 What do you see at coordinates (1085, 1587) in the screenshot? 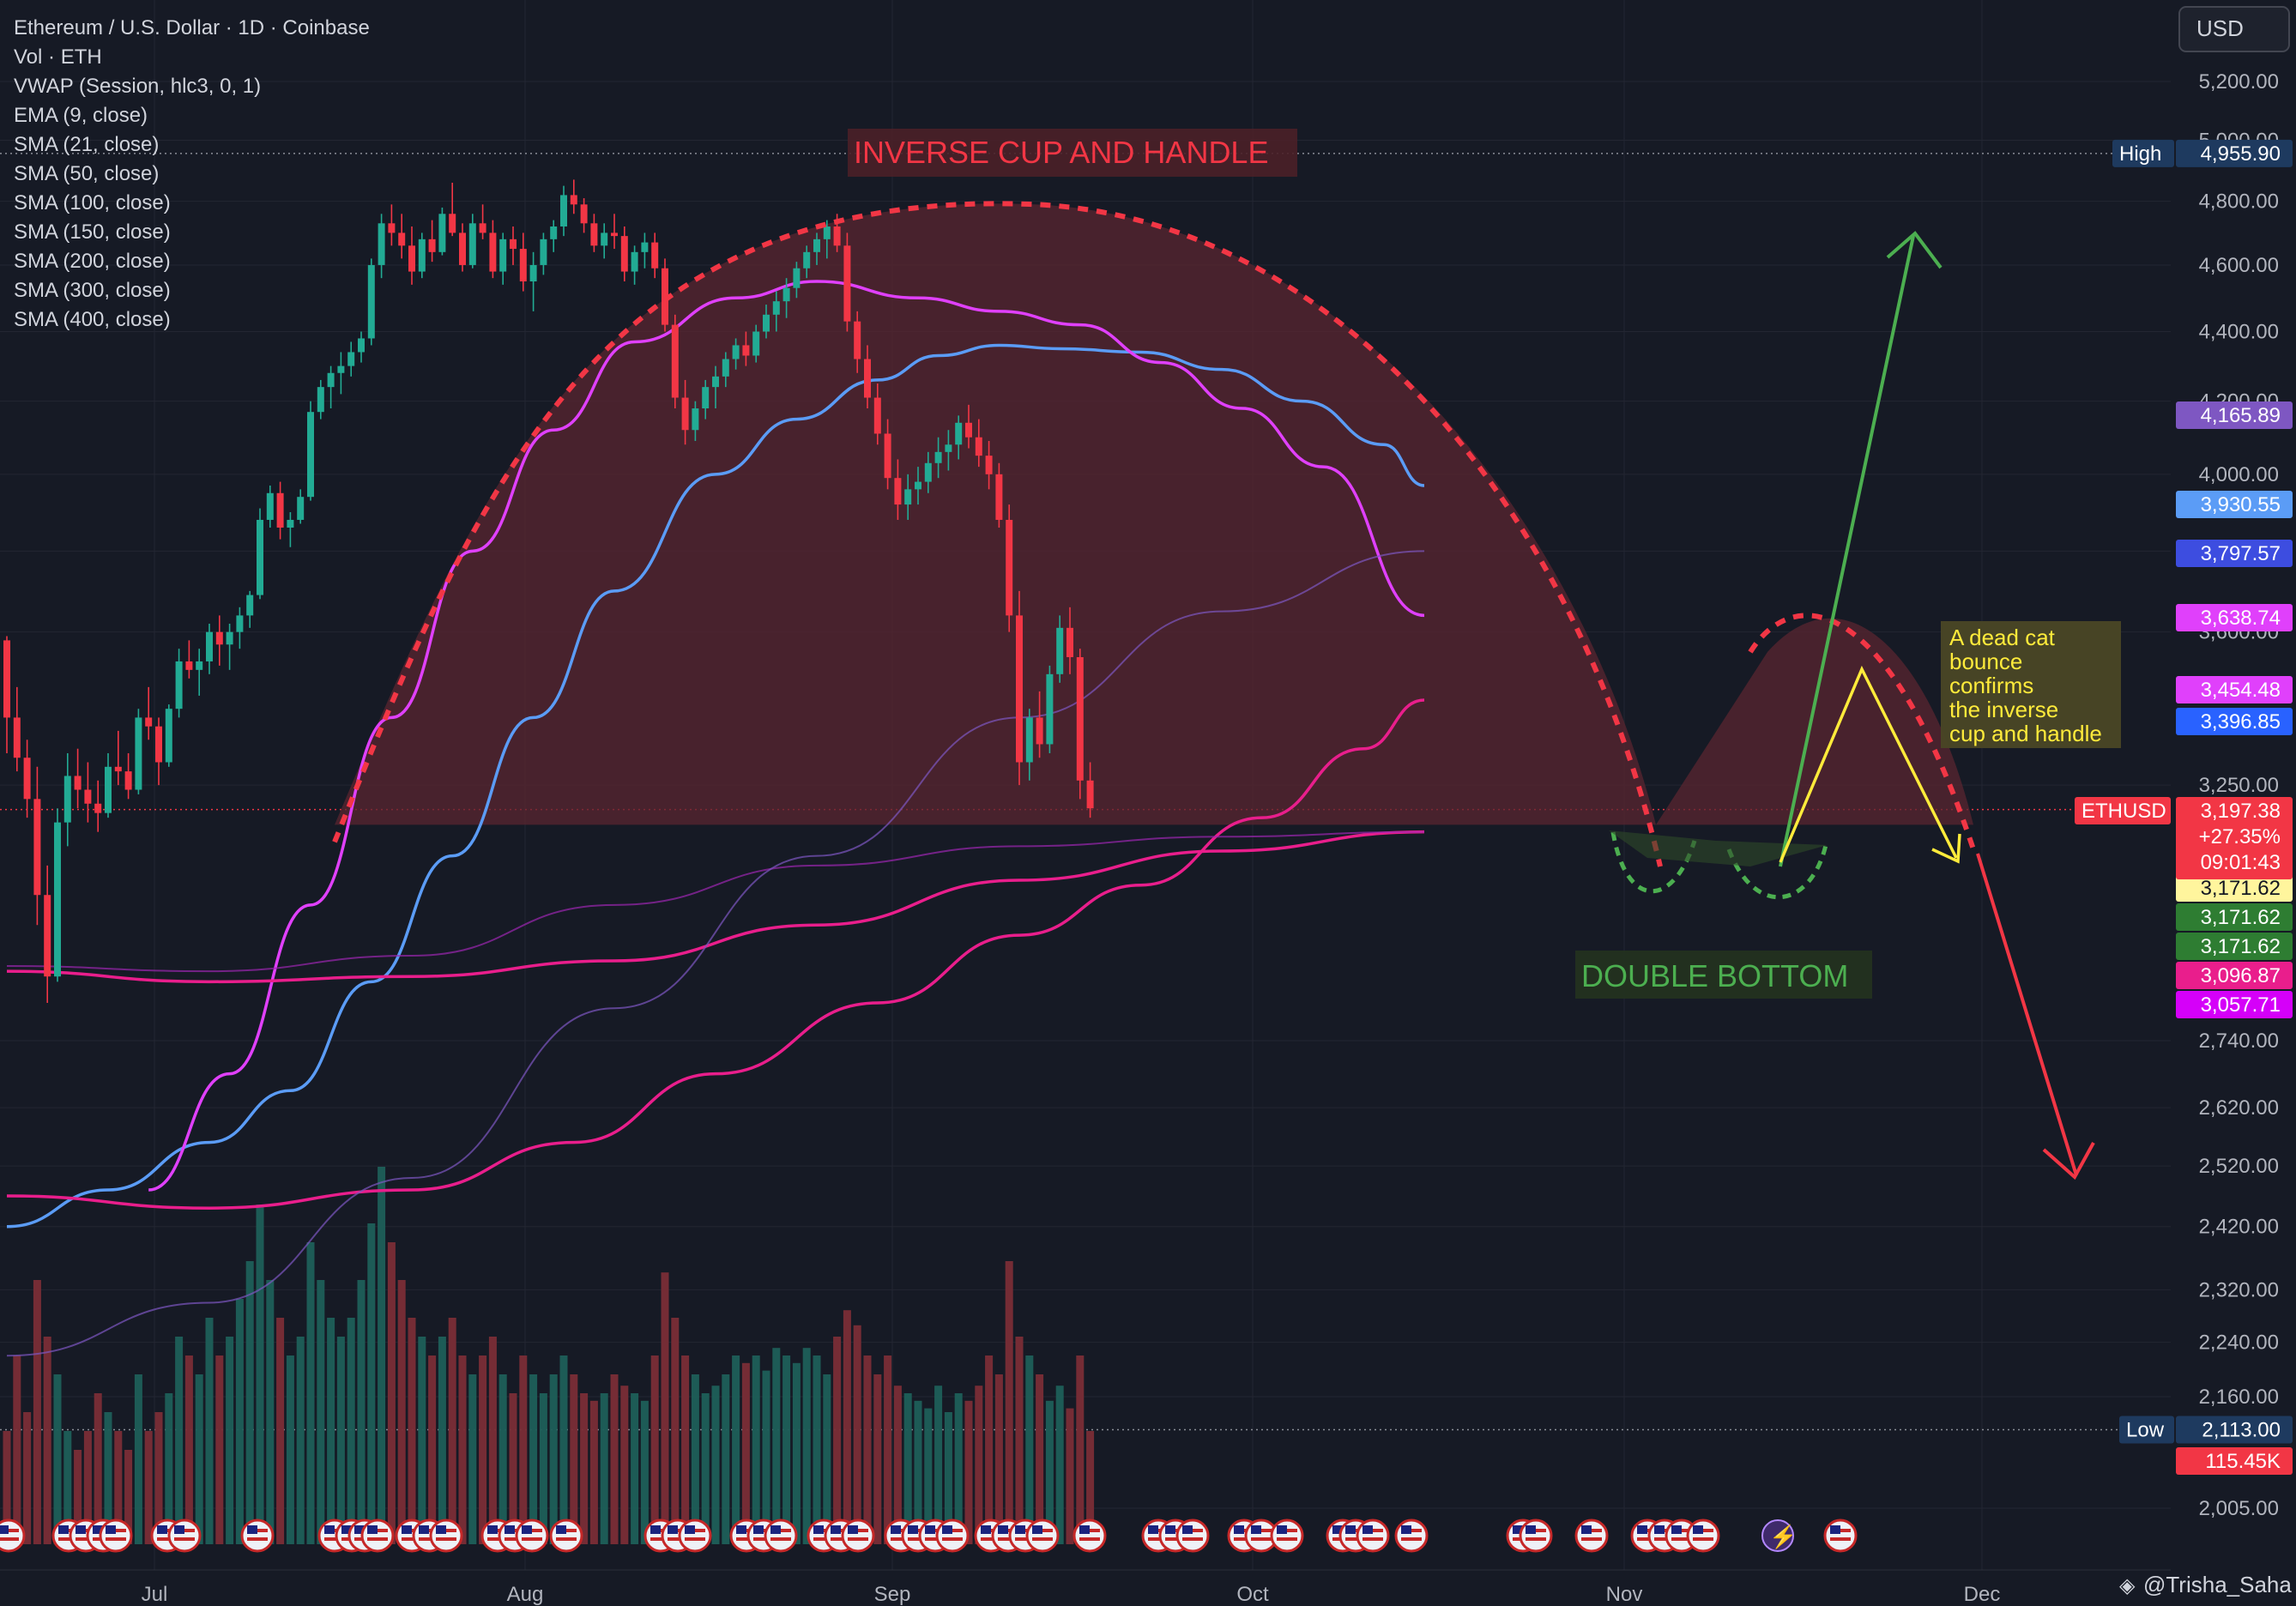
I see `time-axis: Jul Aug Sep Oct Nov Dec` at bounding box center [1085, 1587].